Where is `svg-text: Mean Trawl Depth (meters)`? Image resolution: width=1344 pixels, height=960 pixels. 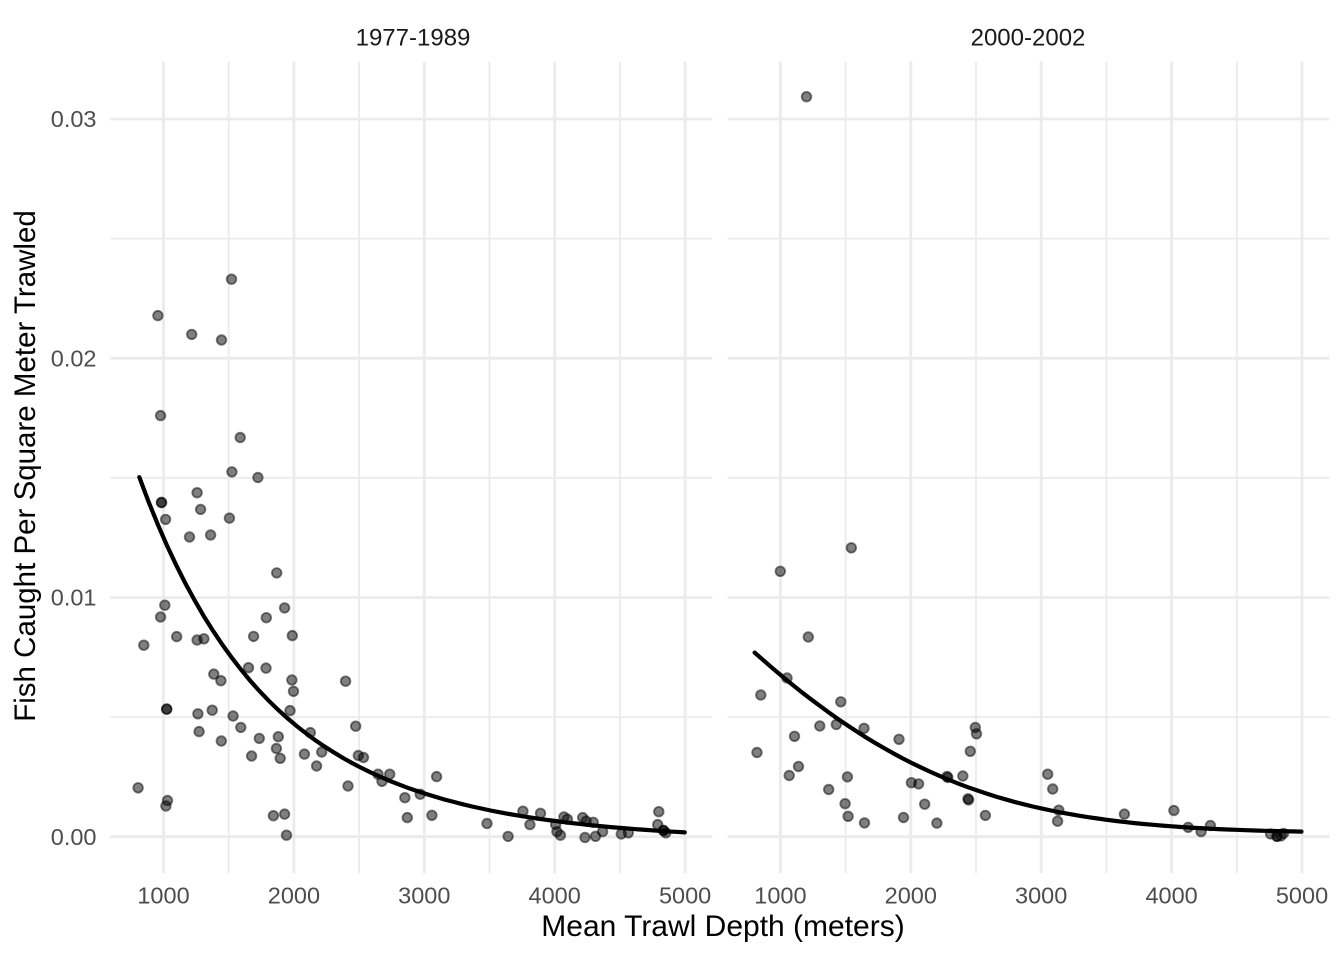
svg-text: Mean Trawl Depth (meters) is located at coordinates (722, 926).